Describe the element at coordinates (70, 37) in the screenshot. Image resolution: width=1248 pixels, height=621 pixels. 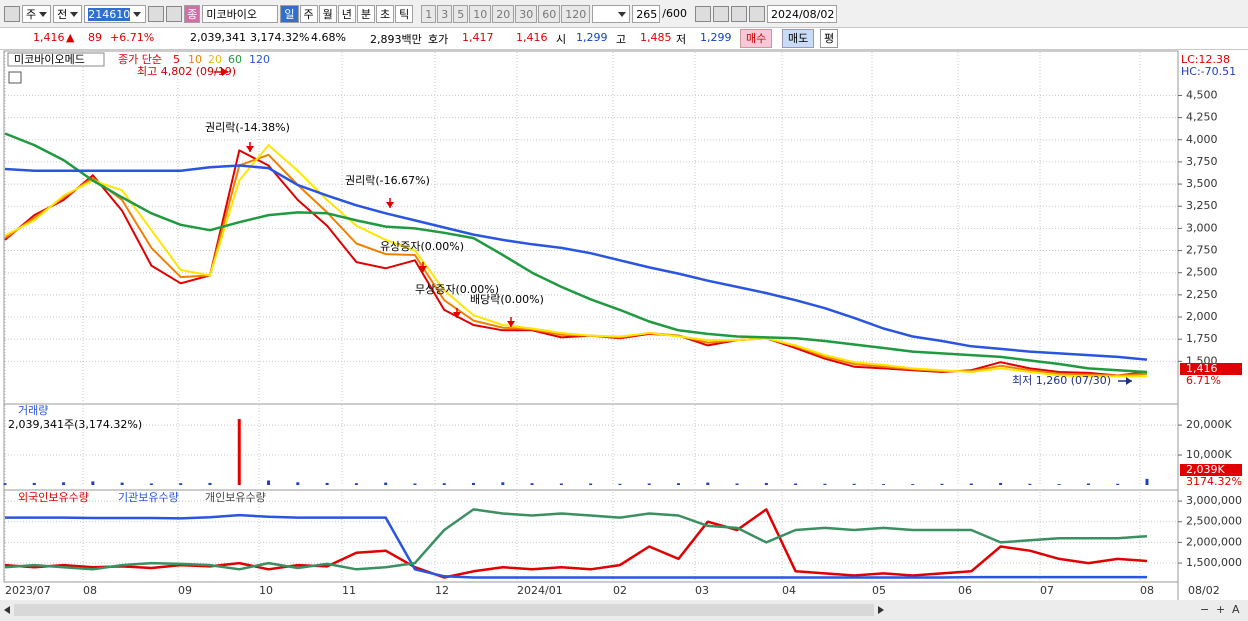
I see `info-item: ▲` at that location.